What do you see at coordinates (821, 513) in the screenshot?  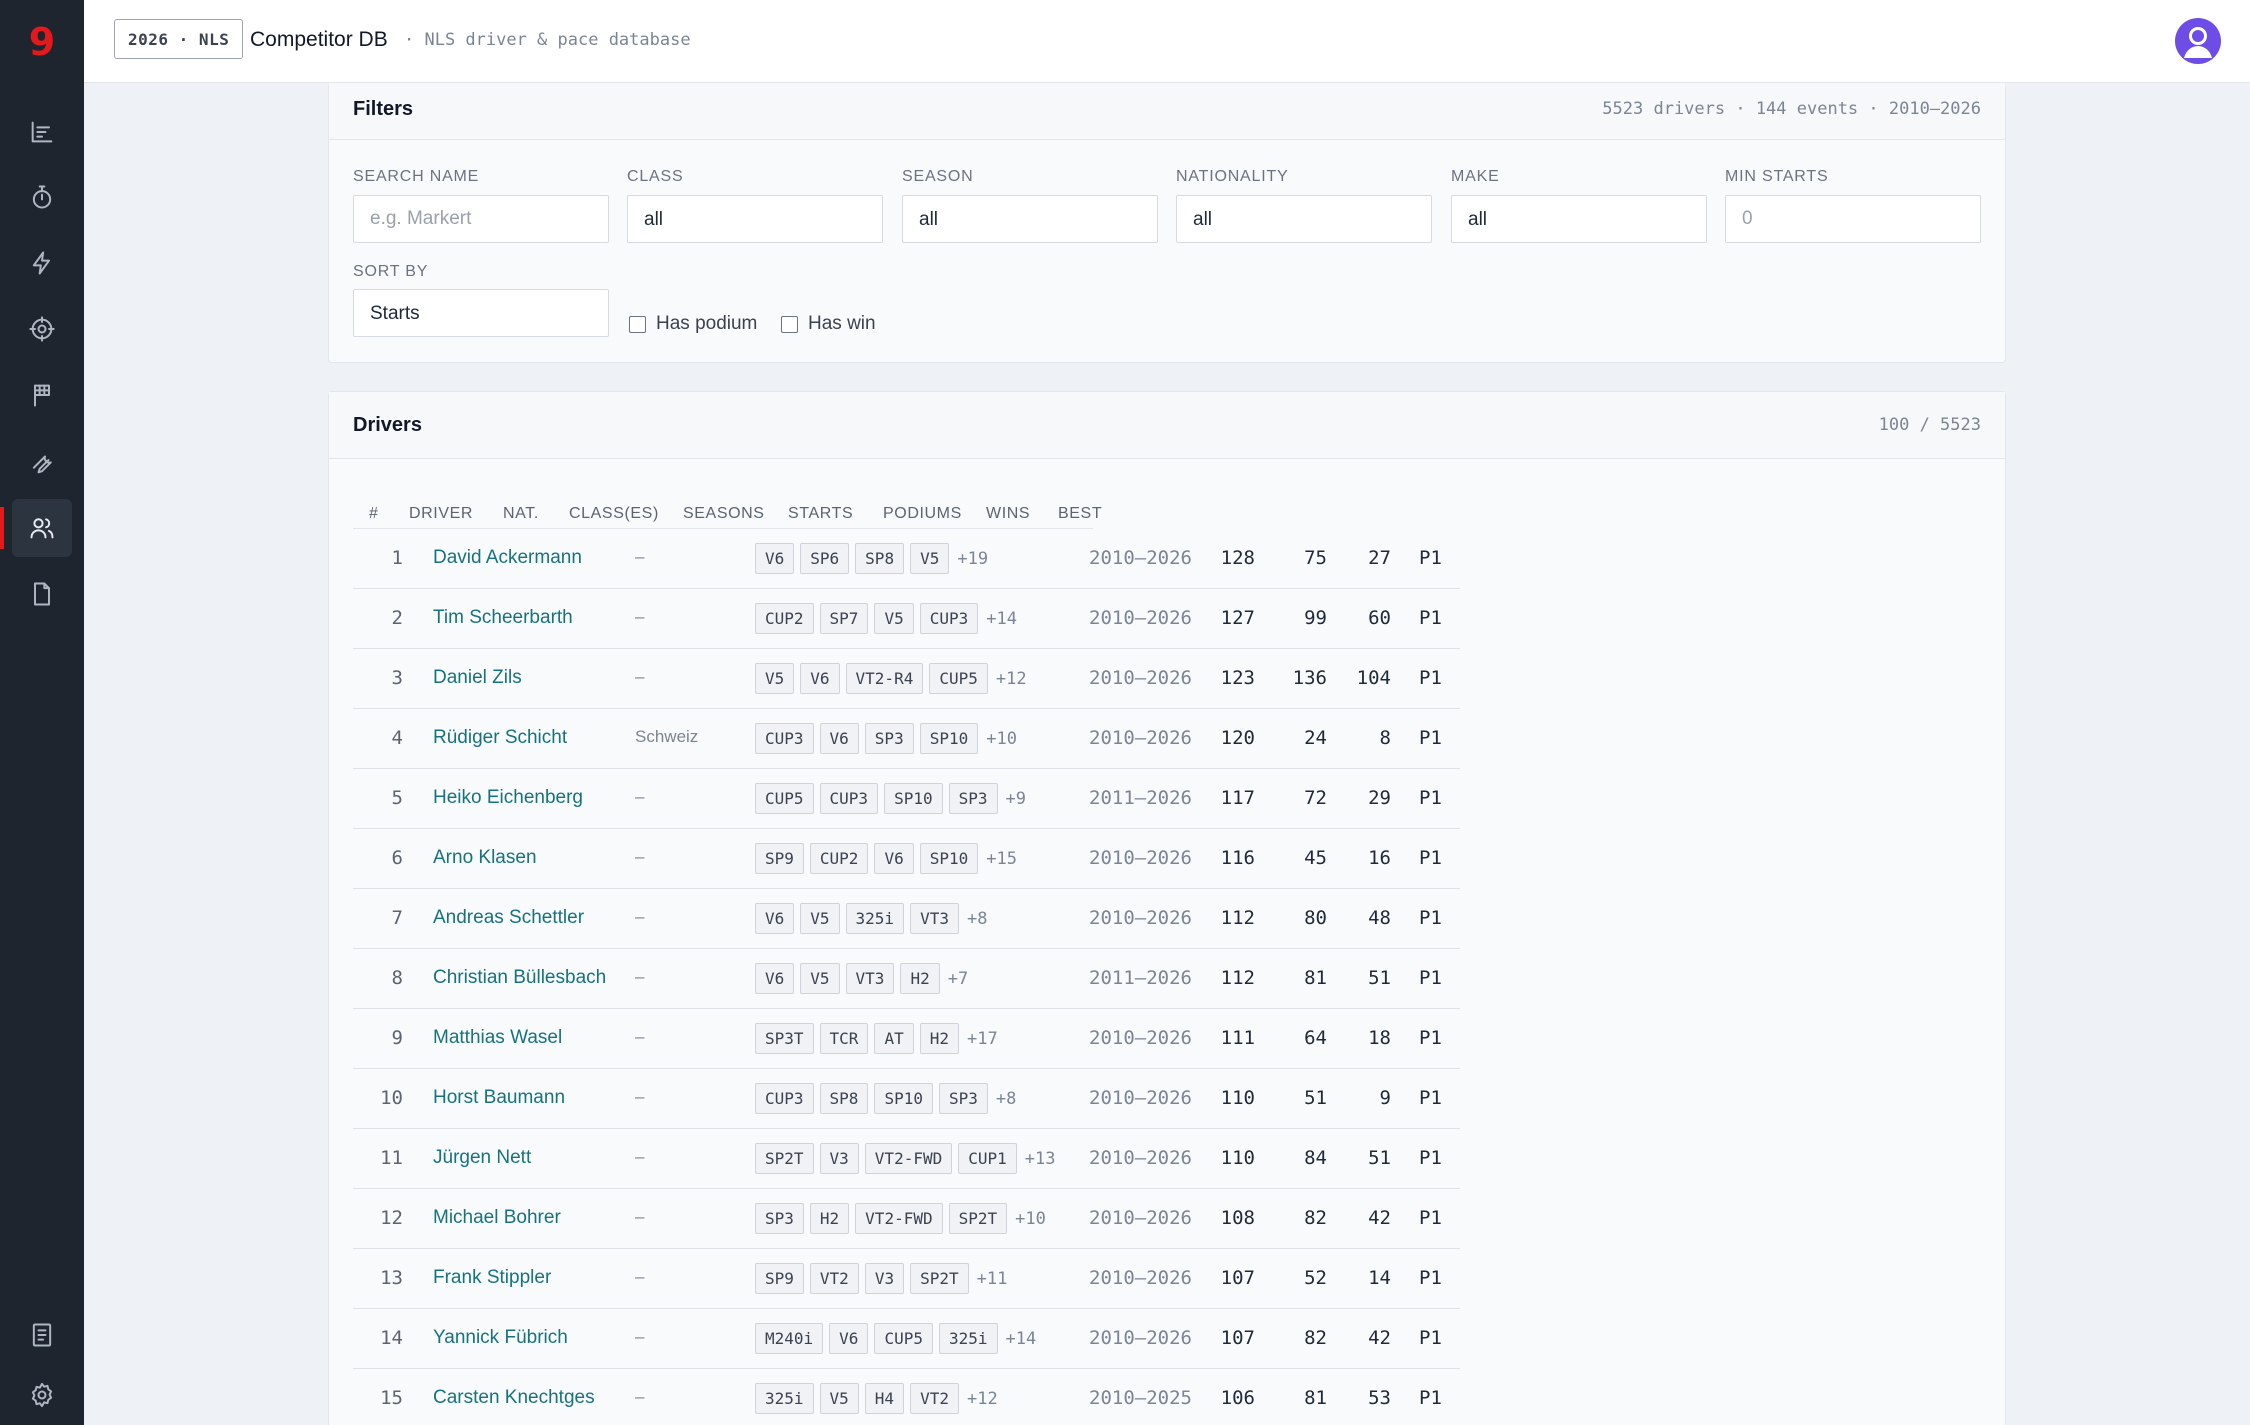 I see `col-starts: STARTS` at bounding box center [821, 513].